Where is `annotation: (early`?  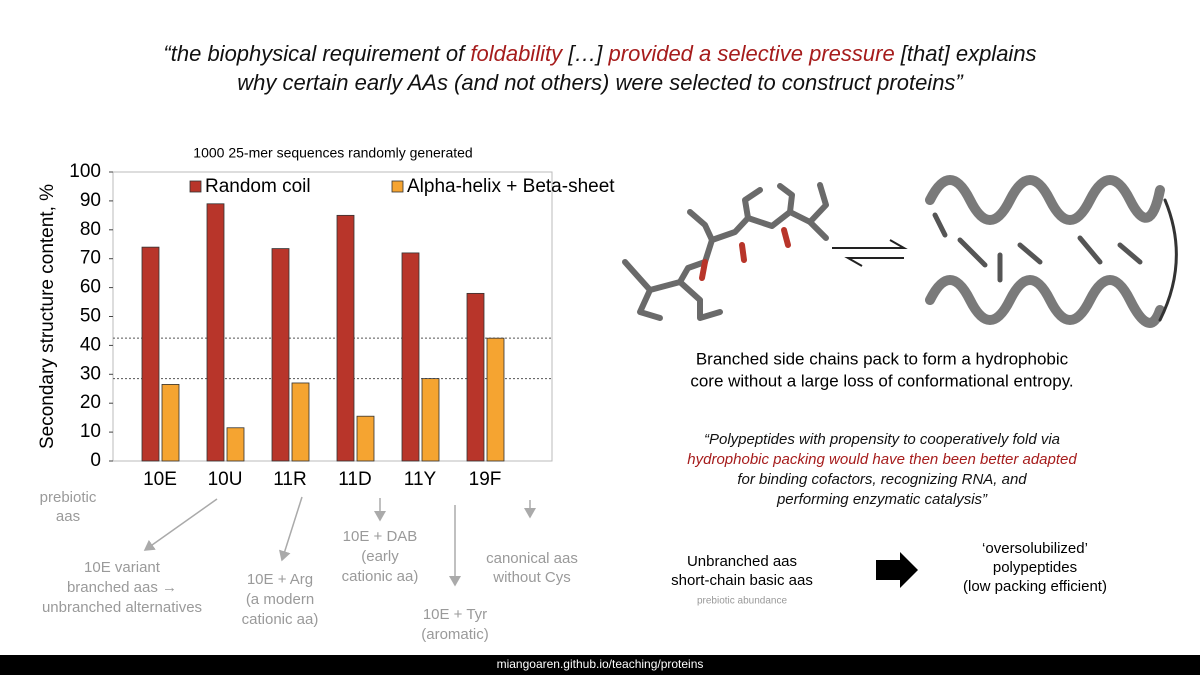 annotation: (early is located at coordinates (380, 556).